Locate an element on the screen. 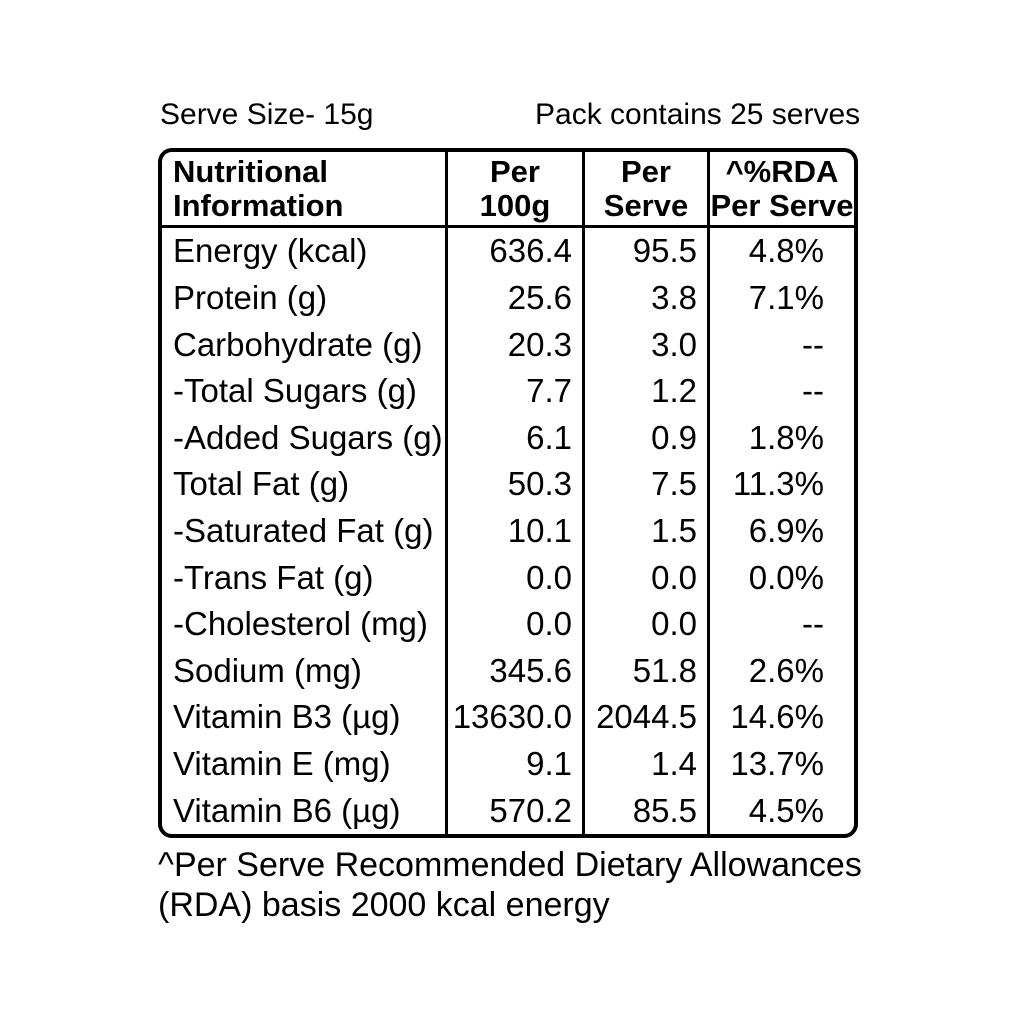 This screenshot has height=1024, width=1024. per-serve-value: 95.5 is located at coordinates (647, 251).